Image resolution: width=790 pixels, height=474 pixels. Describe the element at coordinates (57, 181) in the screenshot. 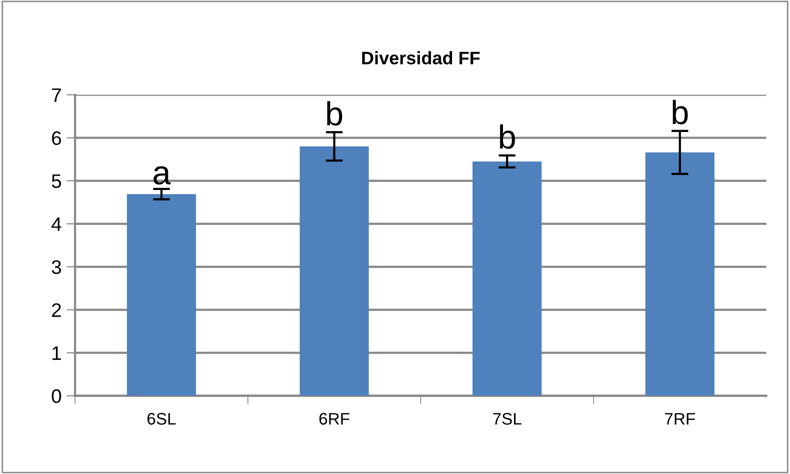

I see `y-tick-label: 5` at that location.